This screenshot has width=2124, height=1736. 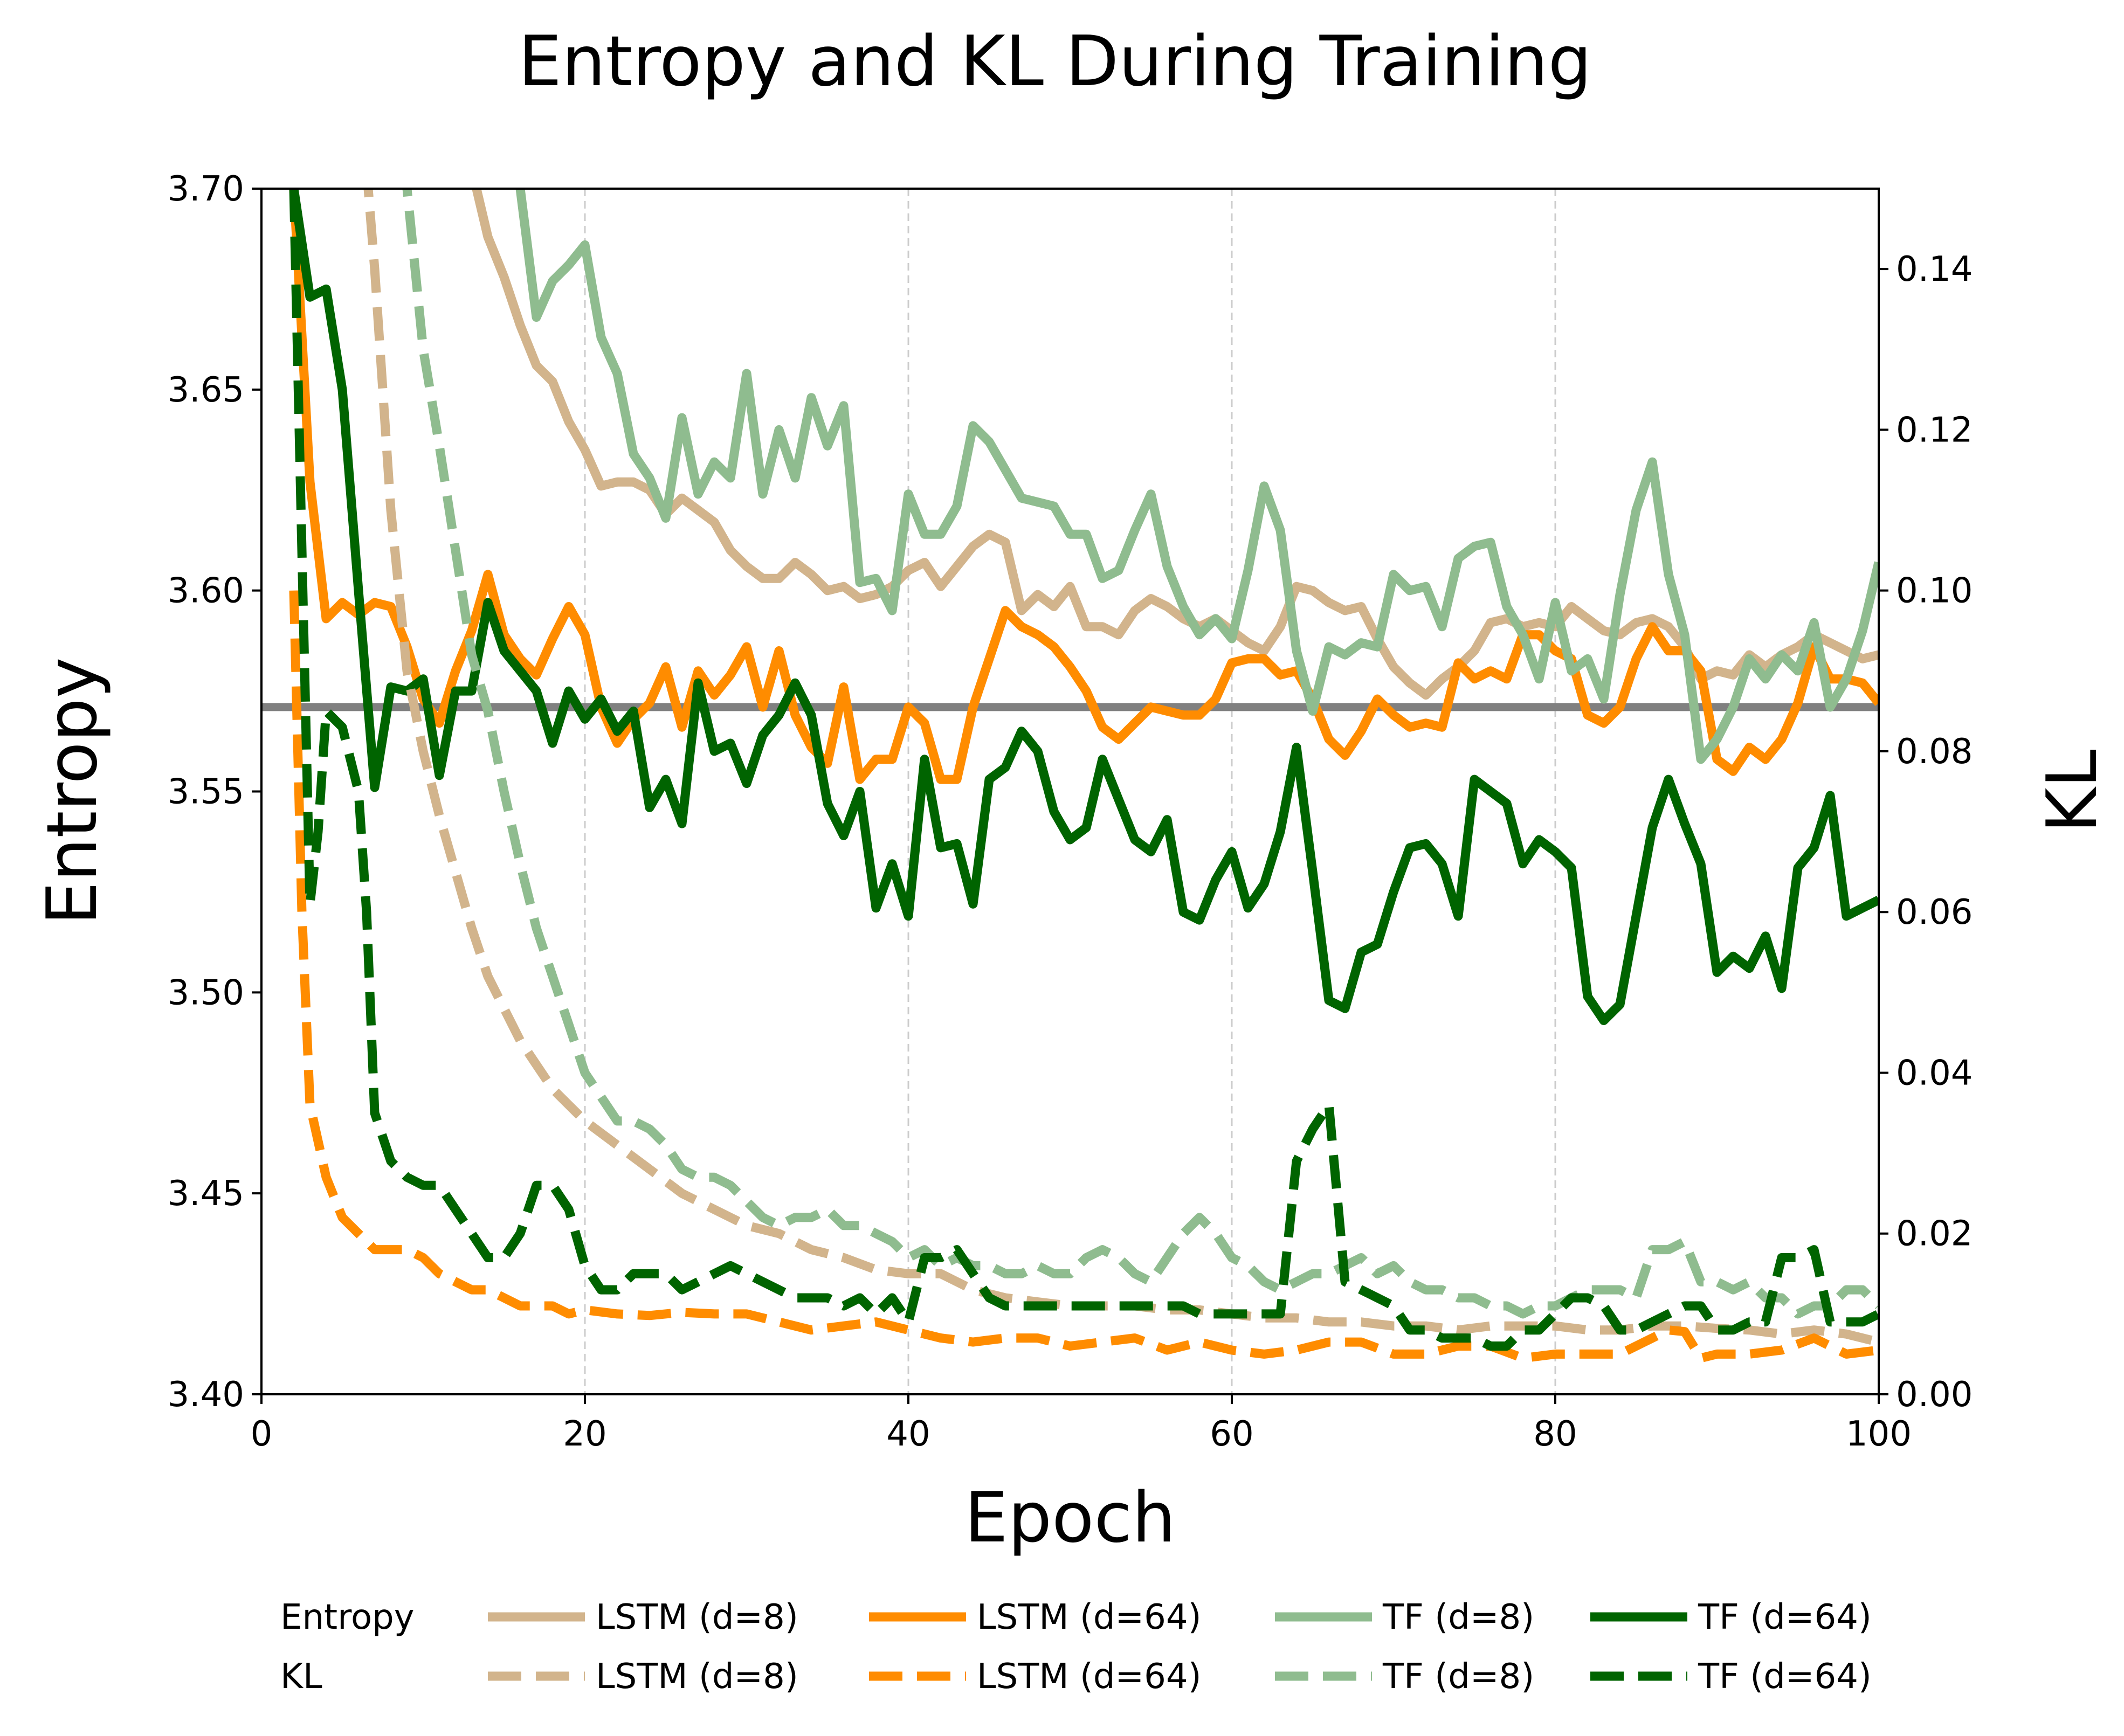 I want to click on y-tick-label: 3.70, so click(x=206, y=189).